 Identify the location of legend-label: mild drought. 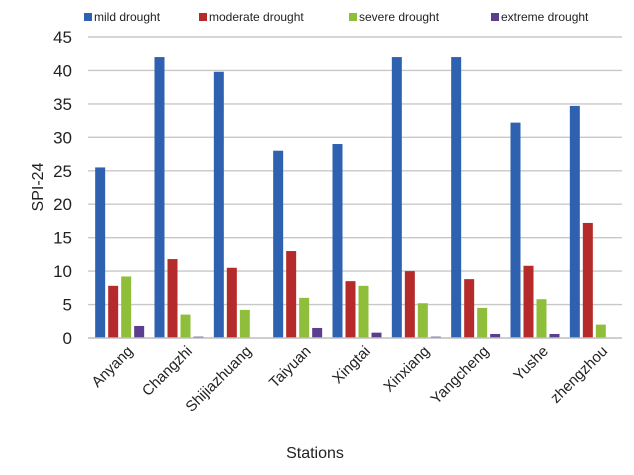
(127, 17).